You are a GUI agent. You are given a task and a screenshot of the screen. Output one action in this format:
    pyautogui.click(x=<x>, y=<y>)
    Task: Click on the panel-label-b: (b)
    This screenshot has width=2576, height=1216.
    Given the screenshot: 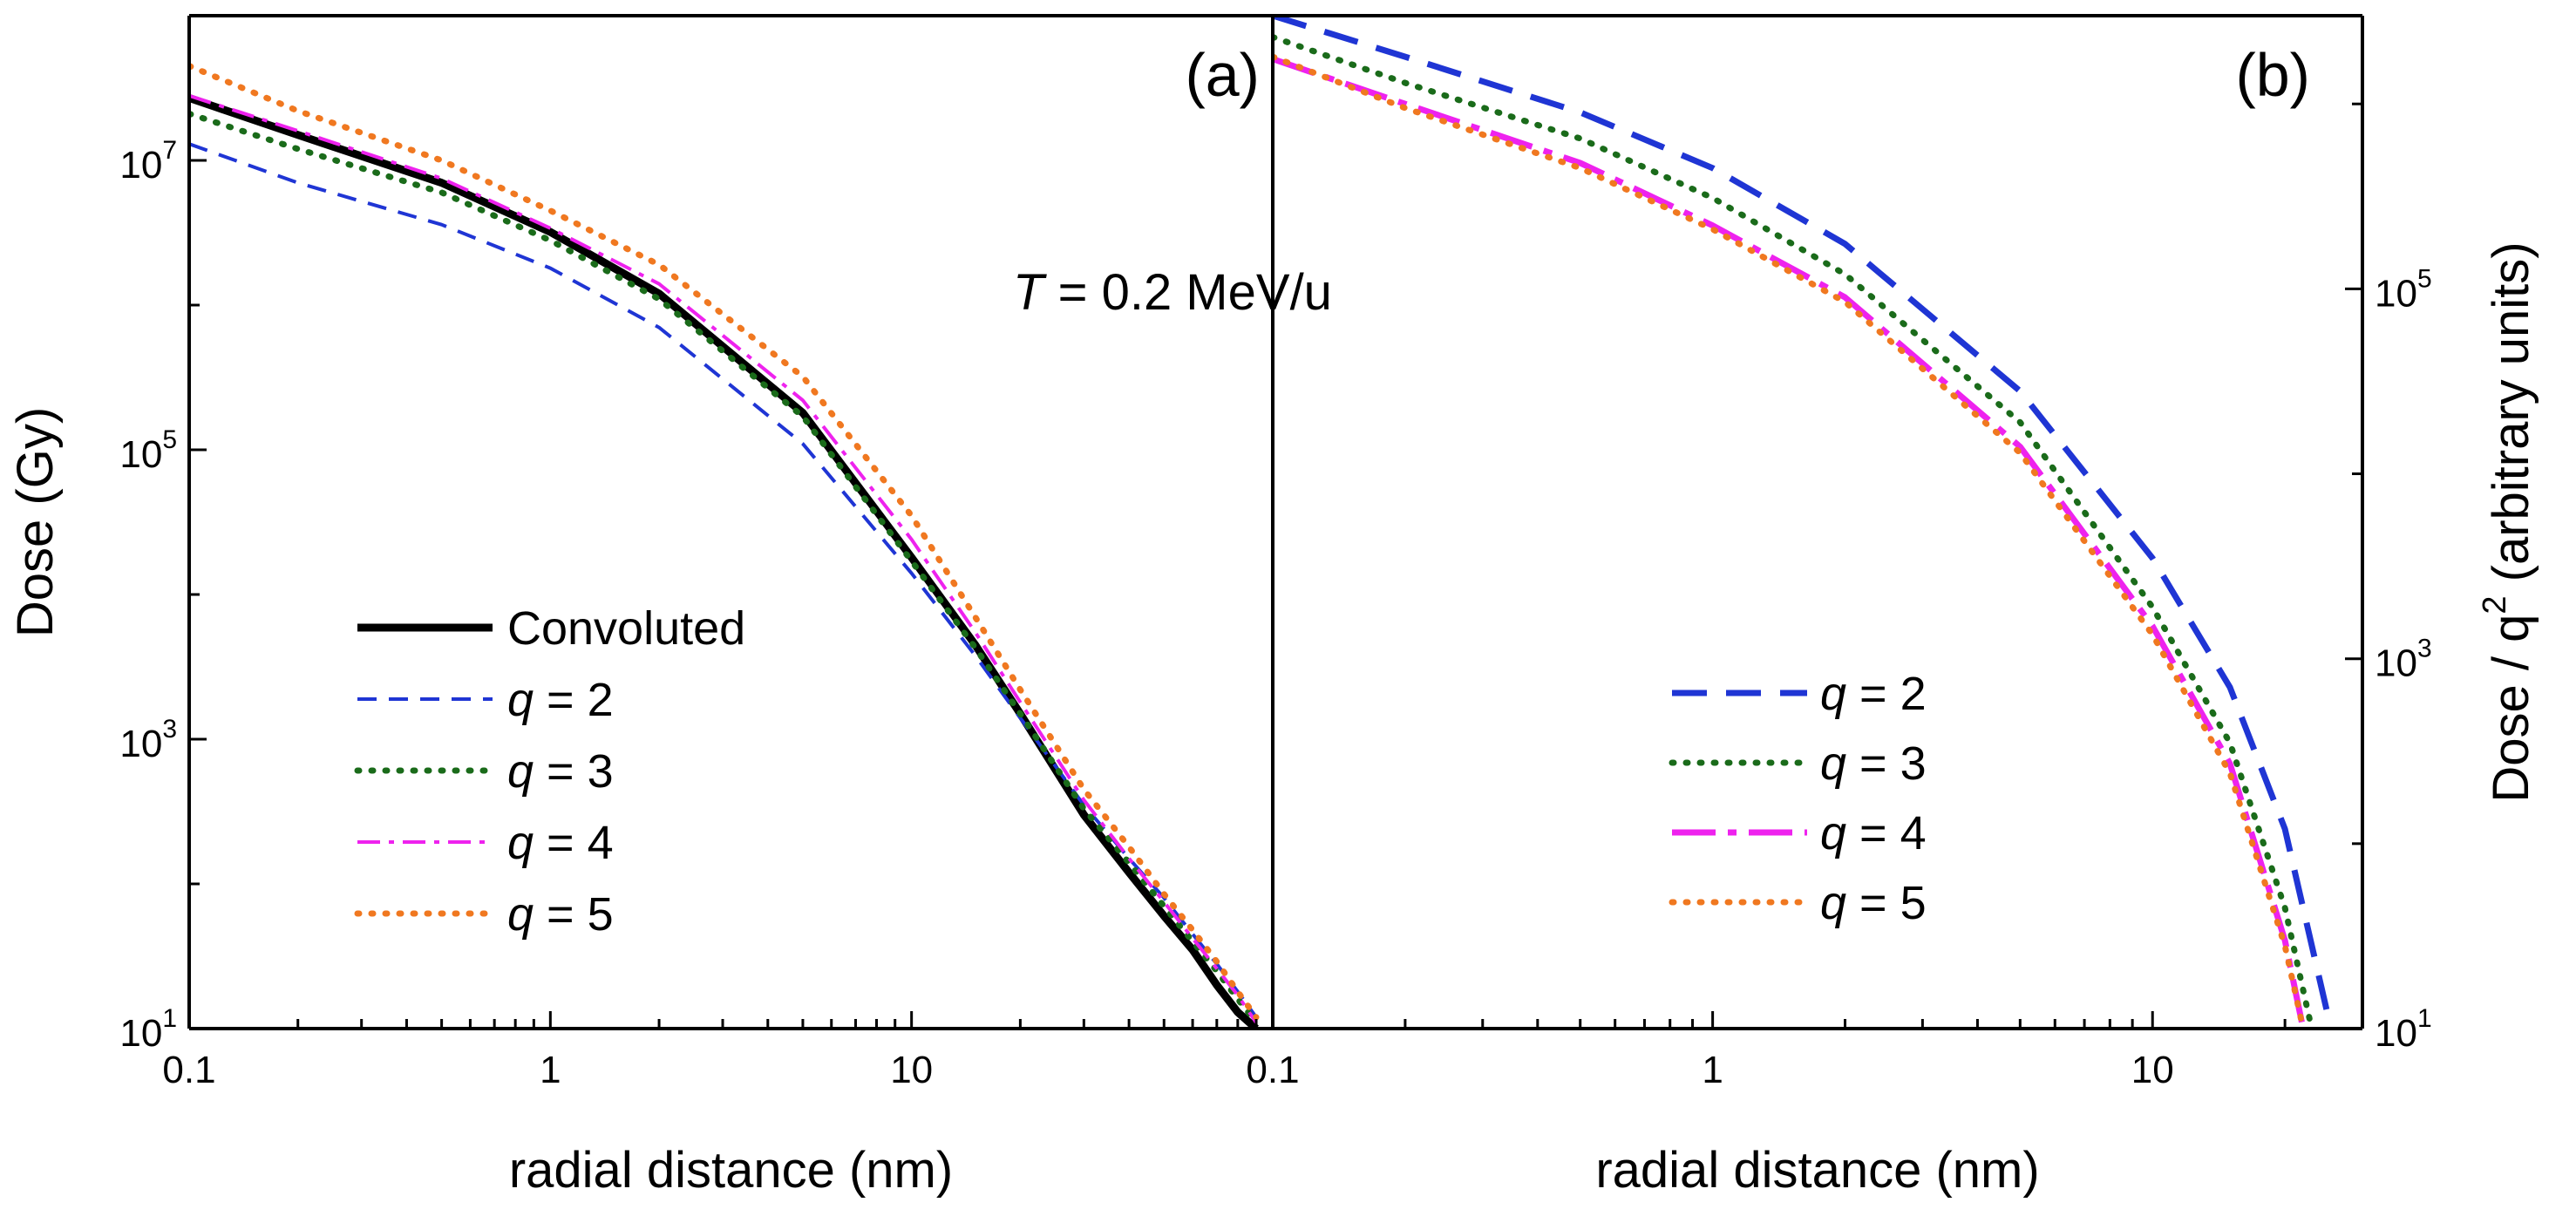 What is the action you would take?
    pyautogui.click(x=2272, y=75)
    